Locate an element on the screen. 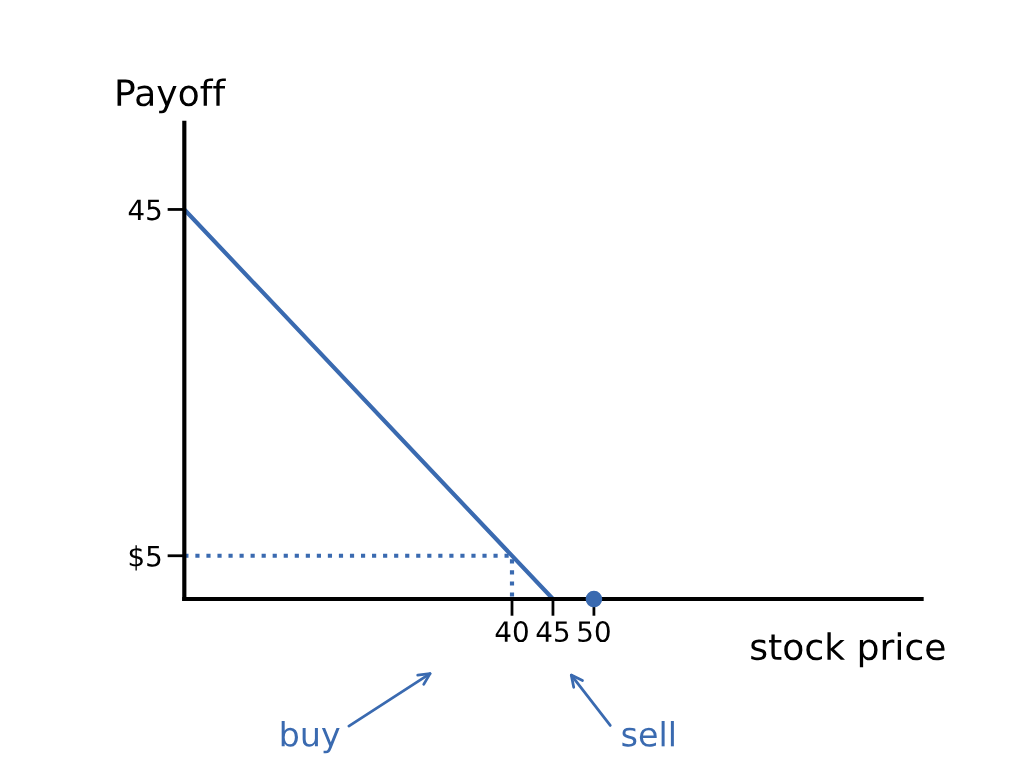  text: buy is located at coordinates (310, 737).